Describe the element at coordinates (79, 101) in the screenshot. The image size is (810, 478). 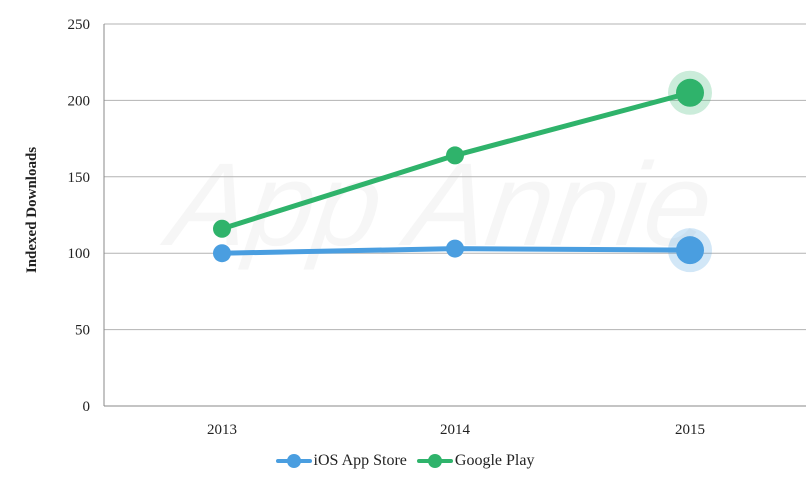
I see `y-tick-label: 200` at that location.